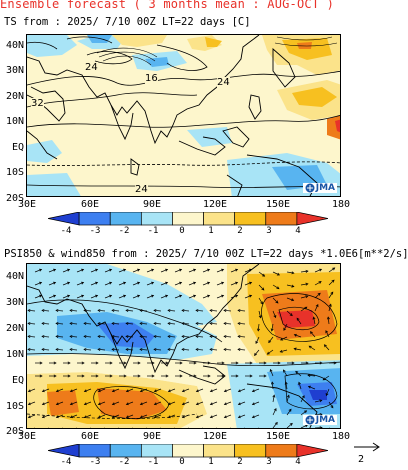 Image resolution: width=408 pixels, height=470 pixels. What do you see at coordinates (298, 231) in the screenshot?
I see `colorbar-label: 4` at bounding box center [298, 231].